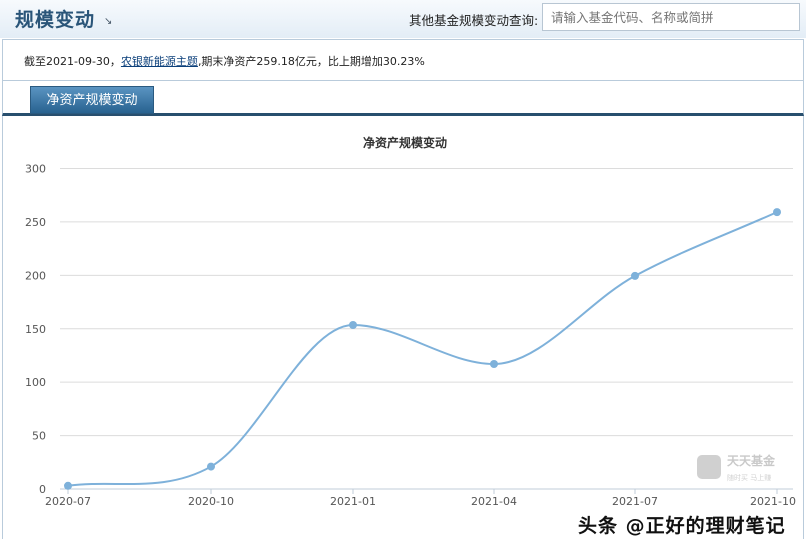 The height and width of the screenshot is (543, 806). I want to click on y-tick-label: 100, so click(35, 382).